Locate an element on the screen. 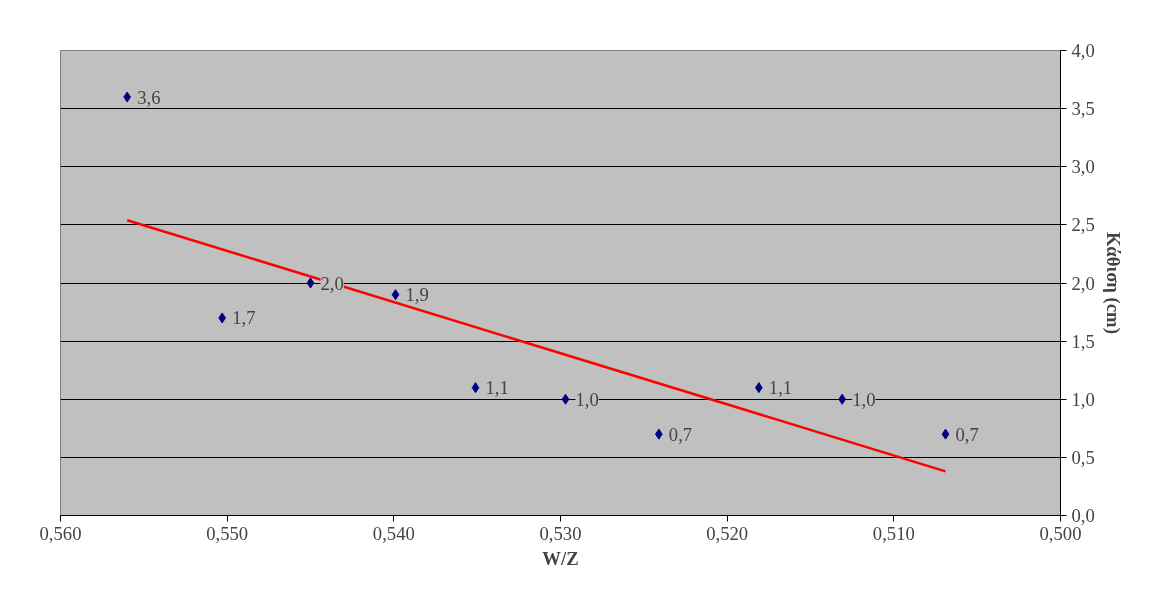  x-axis-title: W/Z is located at coordinates (560, 558).